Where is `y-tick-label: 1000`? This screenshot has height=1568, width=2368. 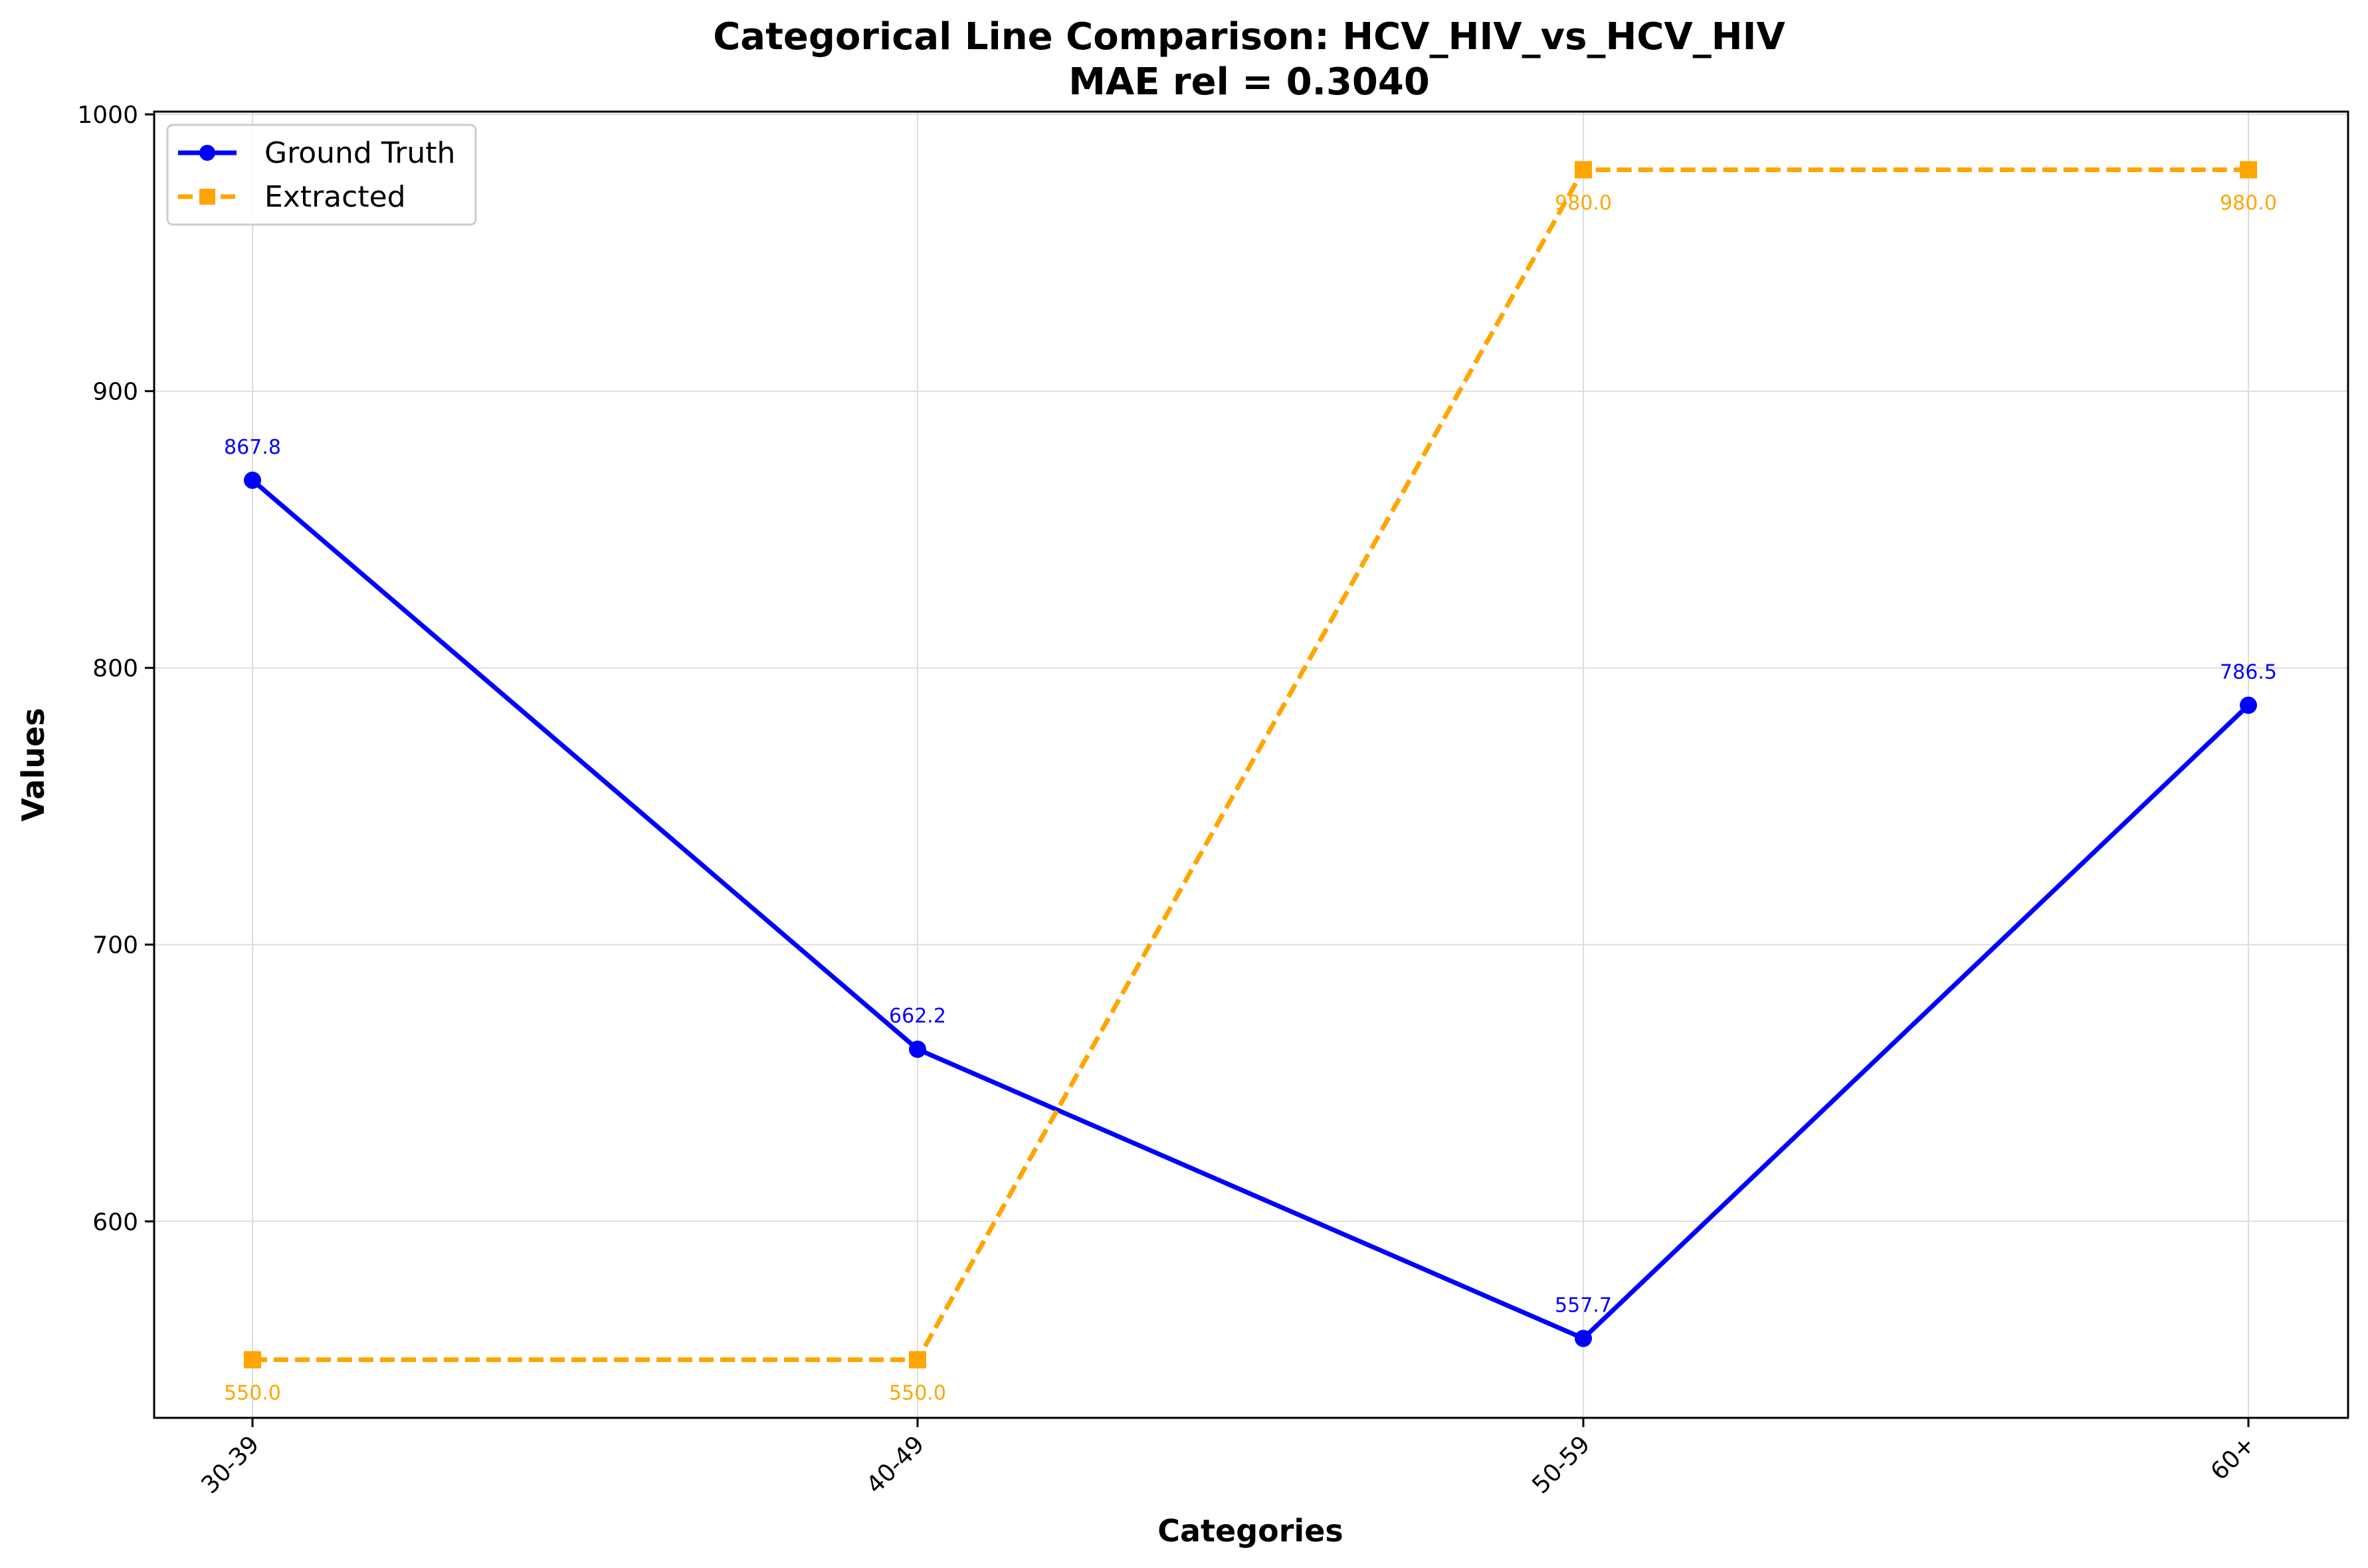
y-tick-label: 1000 is located at coordinates (107, 115).